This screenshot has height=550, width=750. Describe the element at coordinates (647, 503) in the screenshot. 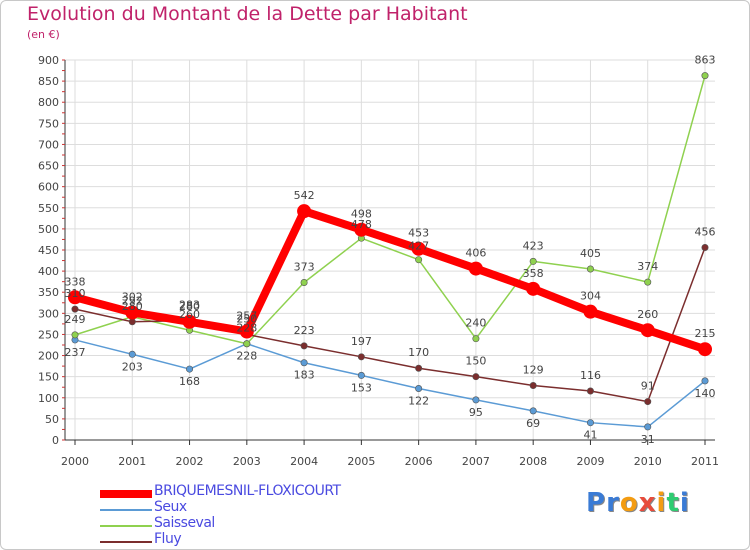

I see `logo-letter: x` at that location.